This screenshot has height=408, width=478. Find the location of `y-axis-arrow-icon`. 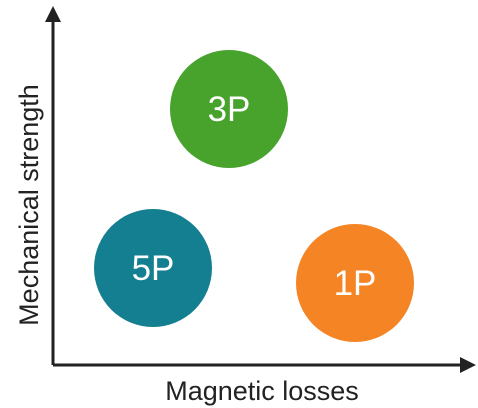

y-axis-arrow-icon is located at coordinates (53, 14).